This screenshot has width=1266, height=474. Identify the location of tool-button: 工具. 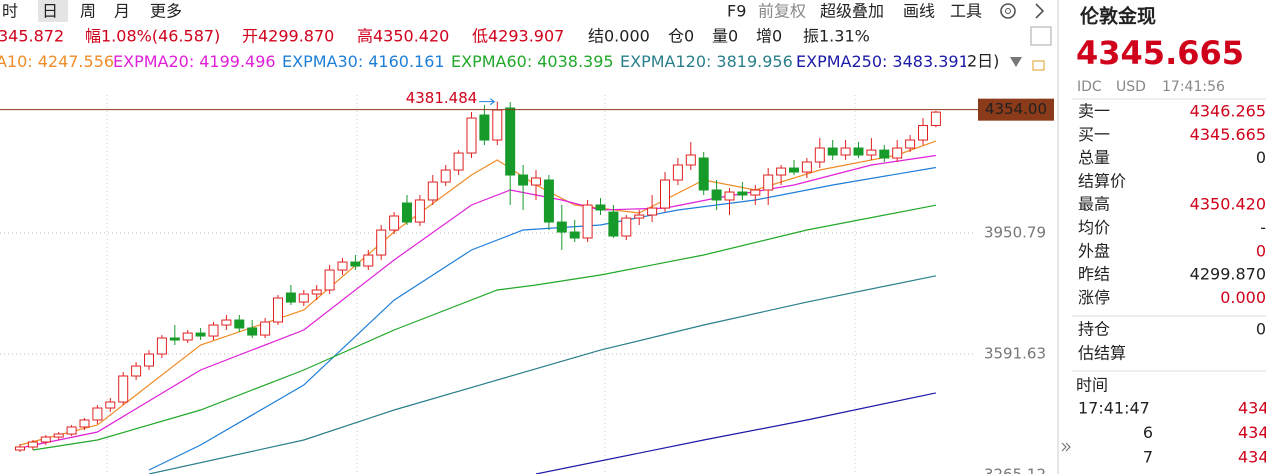
(966, 11).